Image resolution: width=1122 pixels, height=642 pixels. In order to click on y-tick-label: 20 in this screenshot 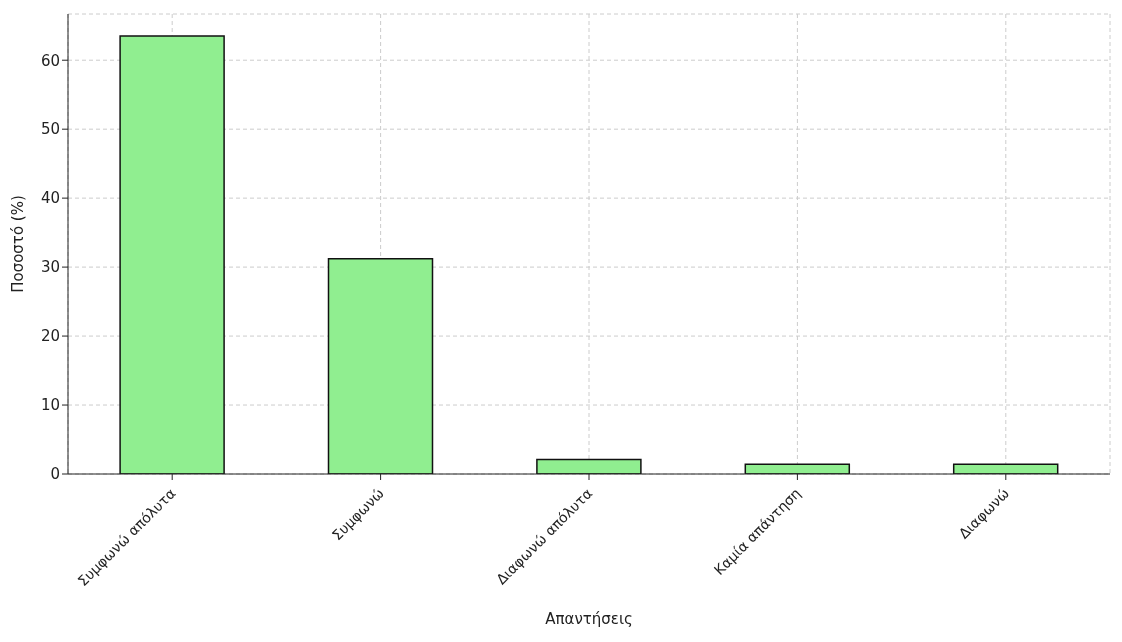, I will do `click(50, 336)`.